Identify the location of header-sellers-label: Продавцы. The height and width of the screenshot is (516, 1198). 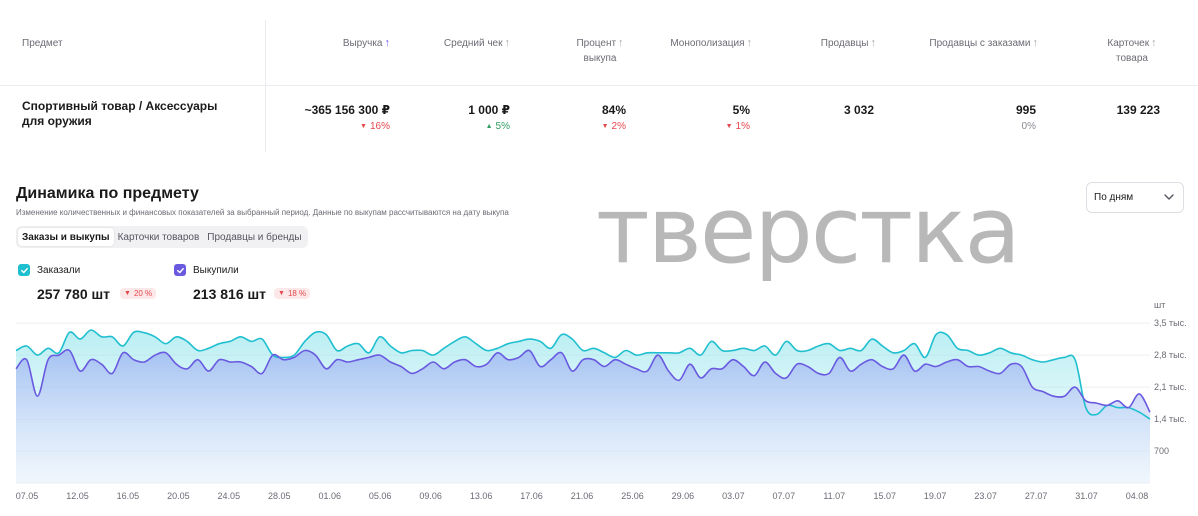
(844, 43).